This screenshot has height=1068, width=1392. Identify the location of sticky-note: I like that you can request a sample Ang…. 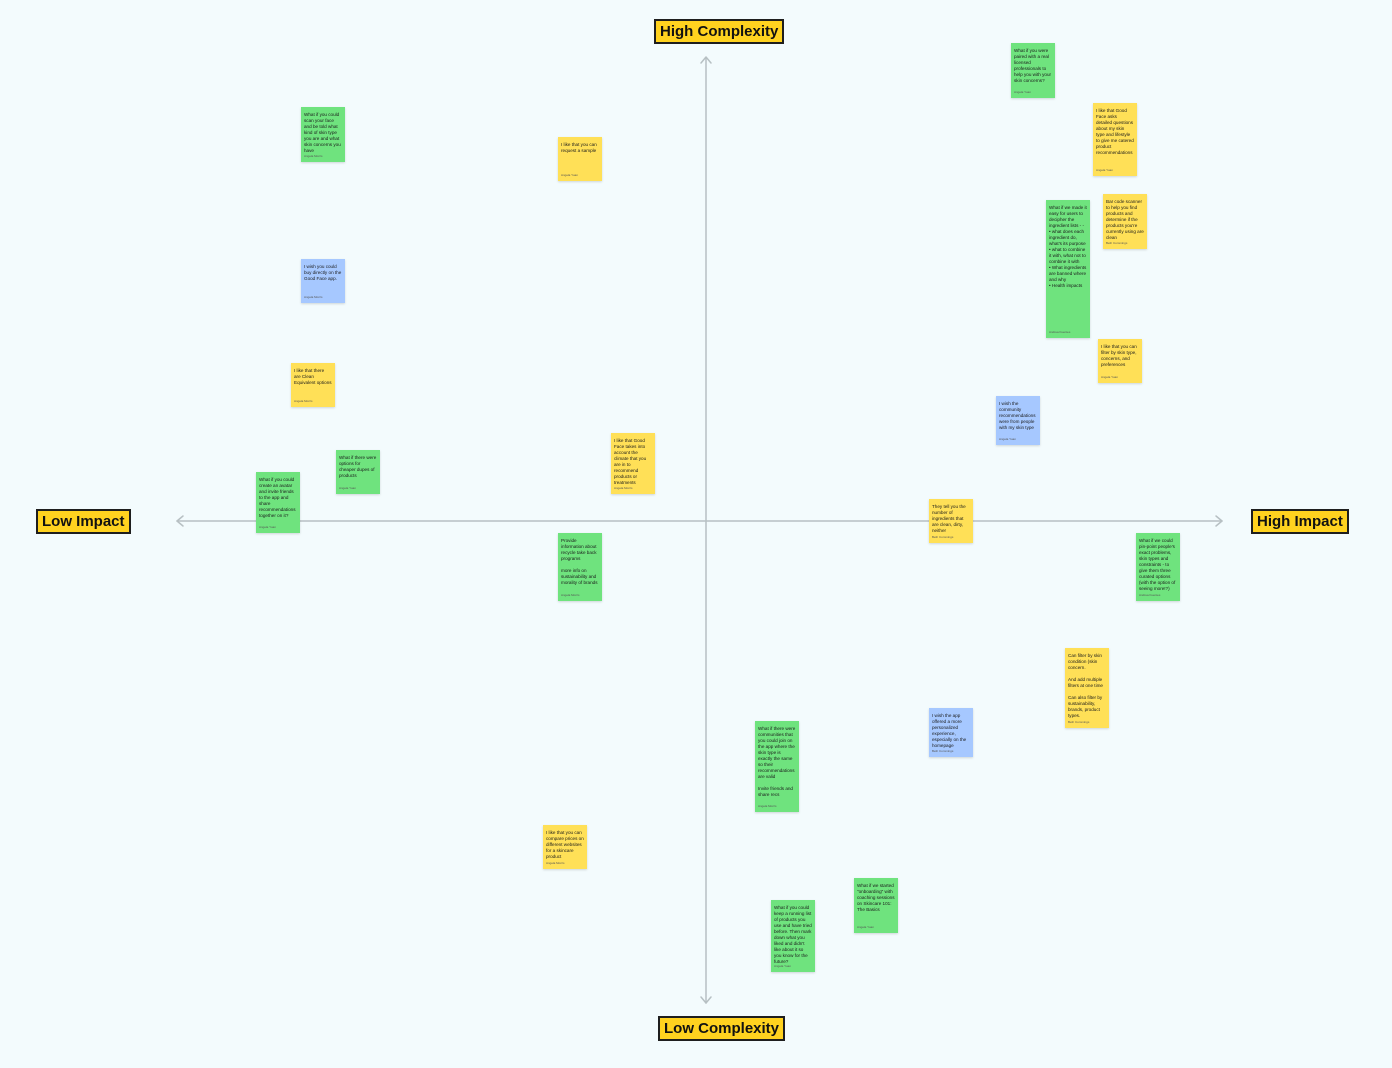
(580, 159).